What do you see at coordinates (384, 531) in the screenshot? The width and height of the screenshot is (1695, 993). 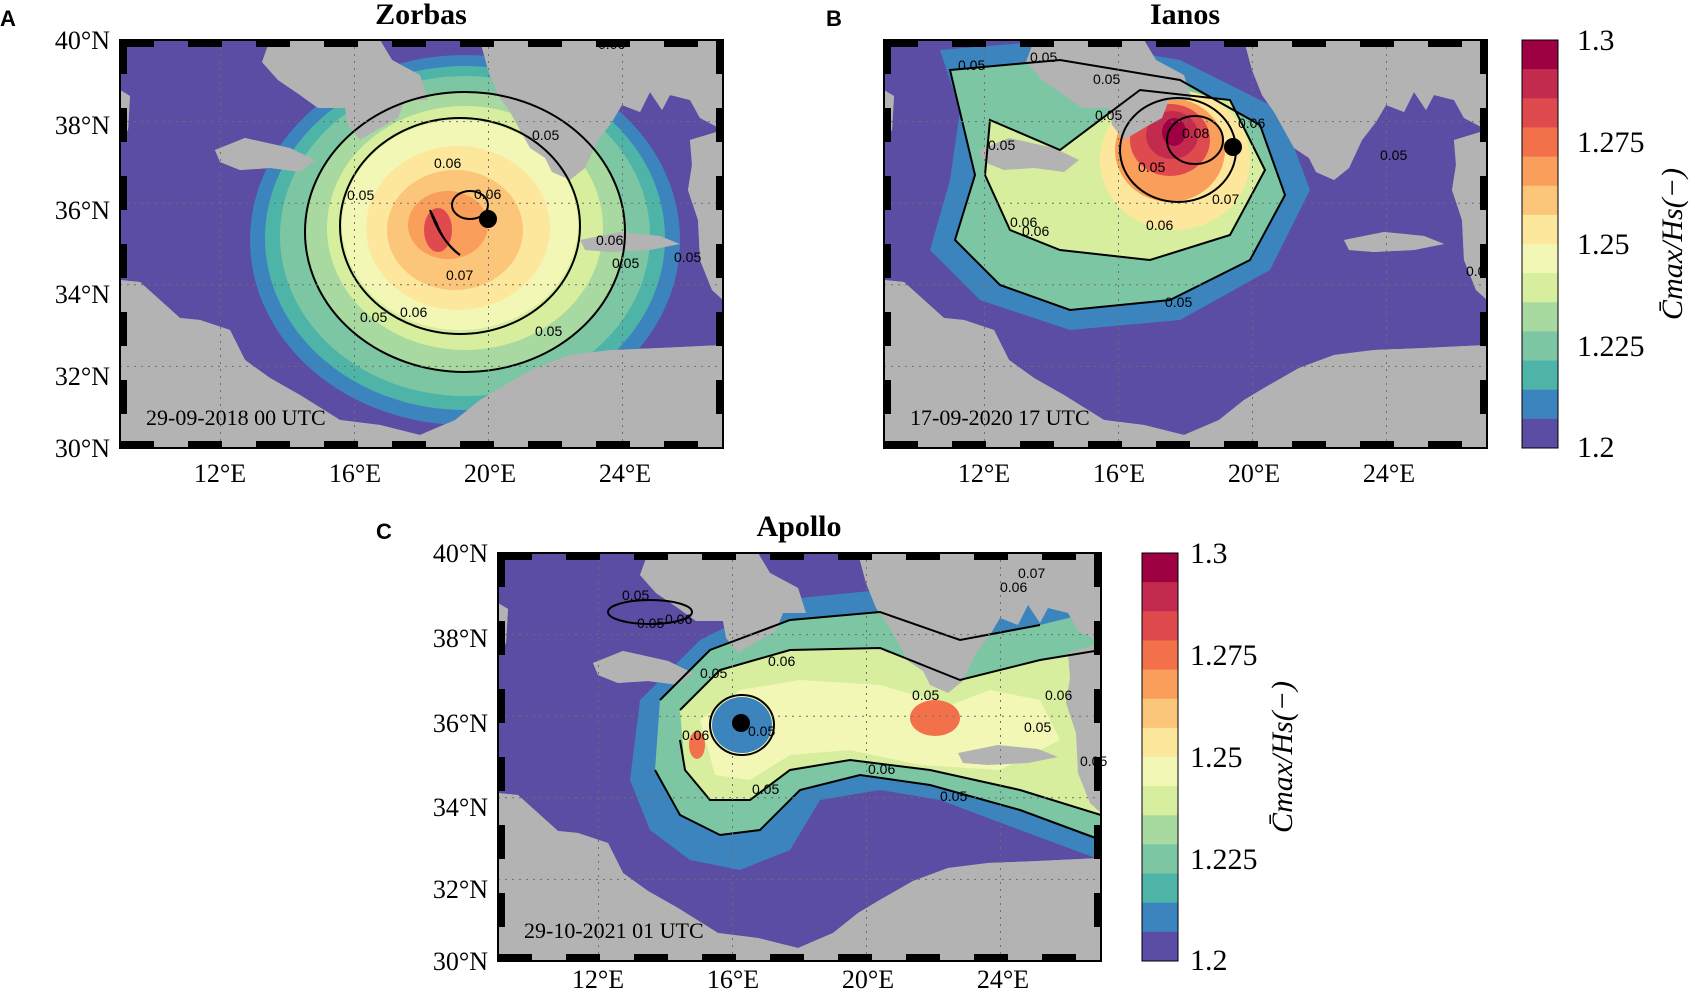 I see `panel-letter-c: C` at bounding box center [384, 531].